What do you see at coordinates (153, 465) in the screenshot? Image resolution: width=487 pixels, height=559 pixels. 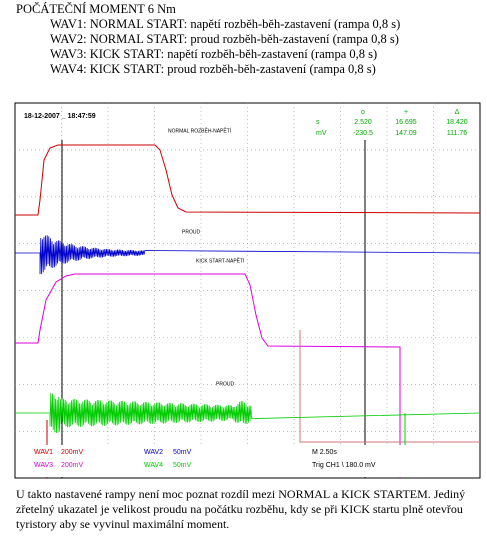 I see `channel-name: WAV4` at bounding box center [153, 465].